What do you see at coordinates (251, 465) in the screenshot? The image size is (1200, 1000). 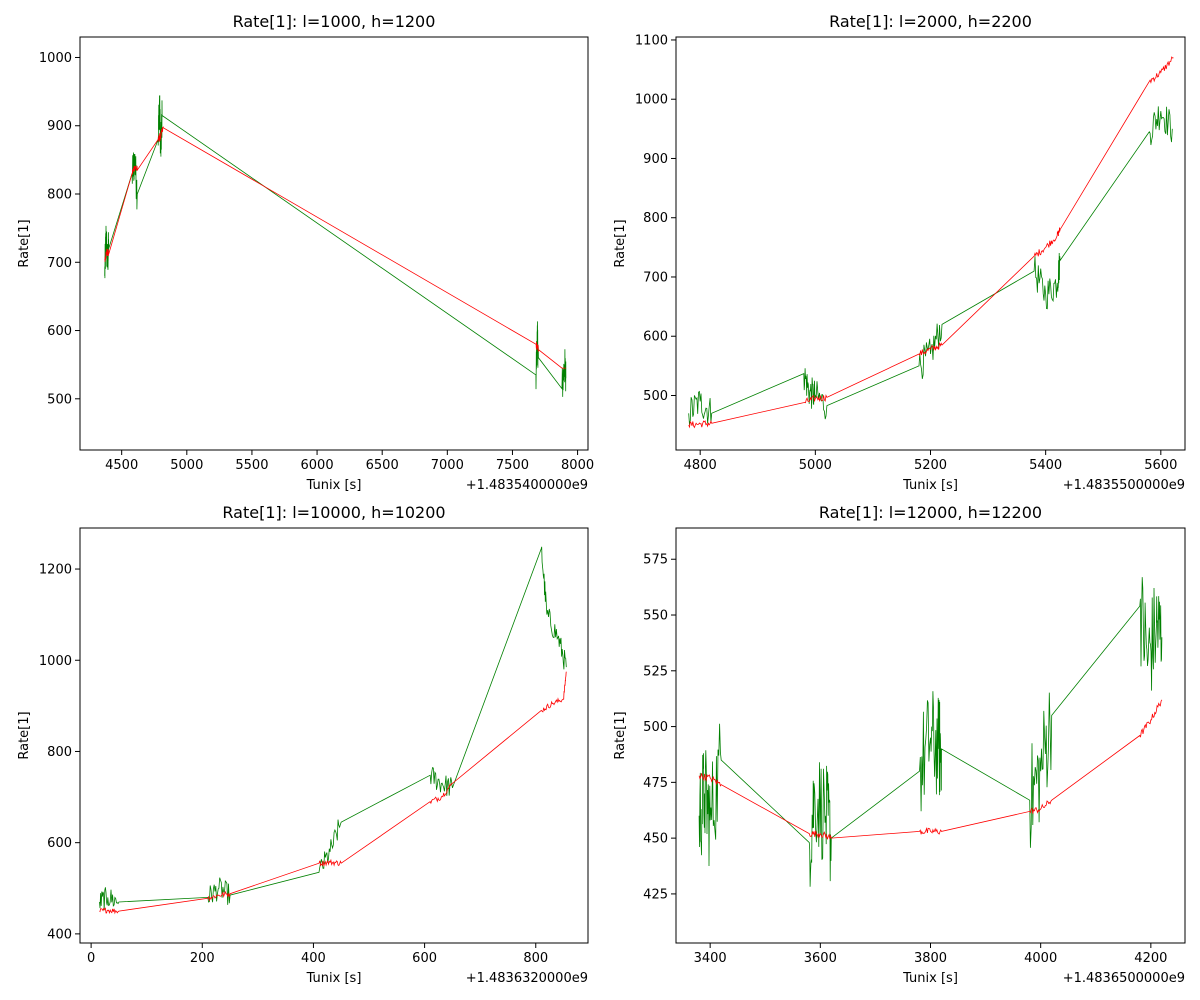 I see `x-tick-label: 5500` at bounding box center [251, 465].